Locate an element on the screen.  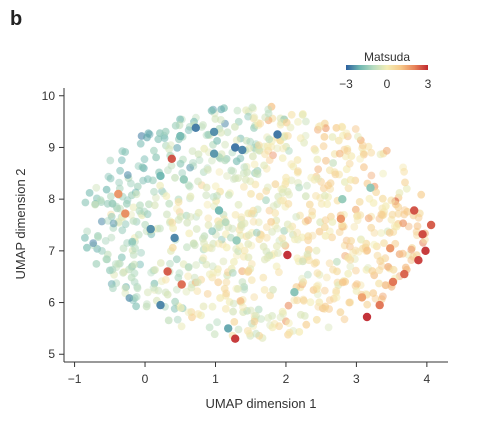
x-tick-label: −1 is located at coordinates (75, 379).